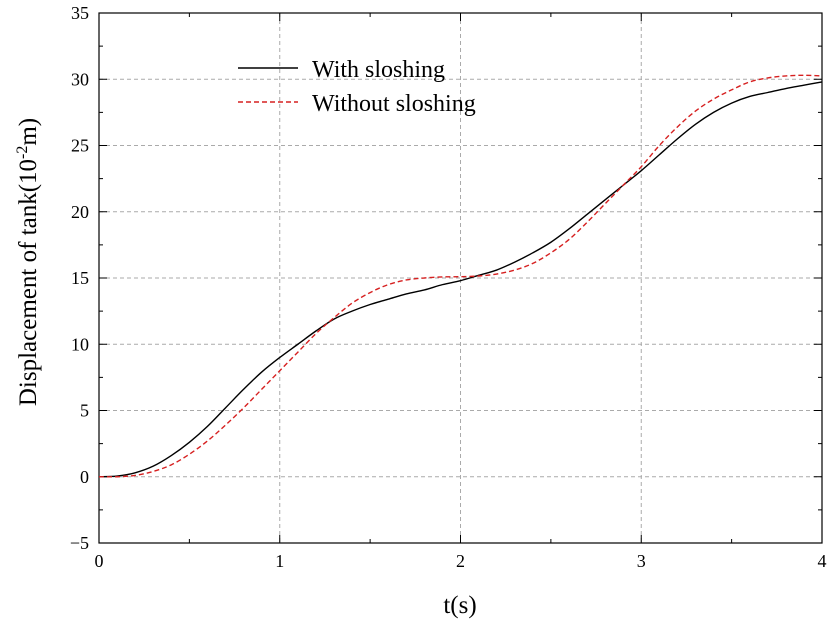  What do you see at coordinates (459, 605) in the screenshot?
I see `x-axis-label: t(s)` at bounding box center [459, 605].